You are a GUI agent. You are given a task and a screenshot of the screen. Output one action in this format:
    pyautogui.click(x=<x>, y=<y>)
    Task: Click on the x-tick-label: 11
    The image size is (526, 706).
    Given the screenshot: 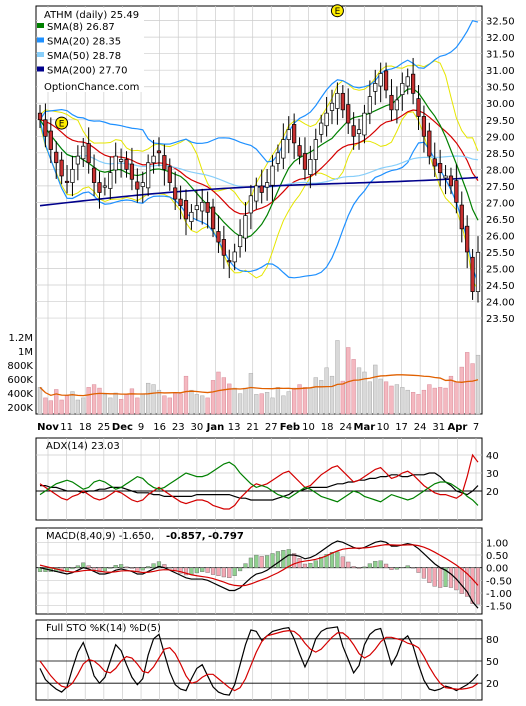 What is the action you would take?
    pyautogui.click(x=66, y=427)
    